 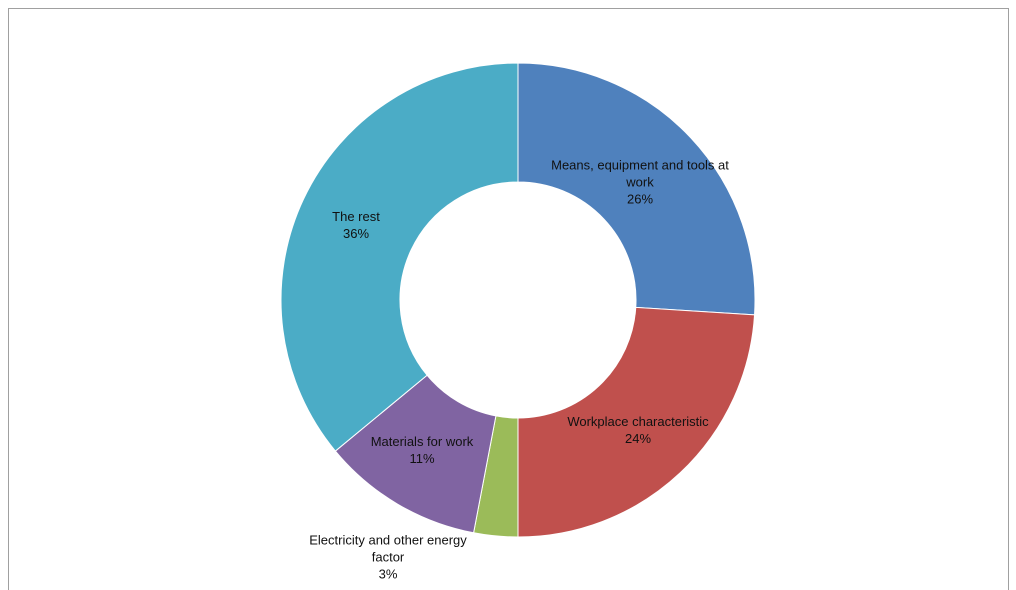 What do you see at coordinates (388, 574) in the screenshot?
I see `value-label: 3%` at bounding box center [388, 574].